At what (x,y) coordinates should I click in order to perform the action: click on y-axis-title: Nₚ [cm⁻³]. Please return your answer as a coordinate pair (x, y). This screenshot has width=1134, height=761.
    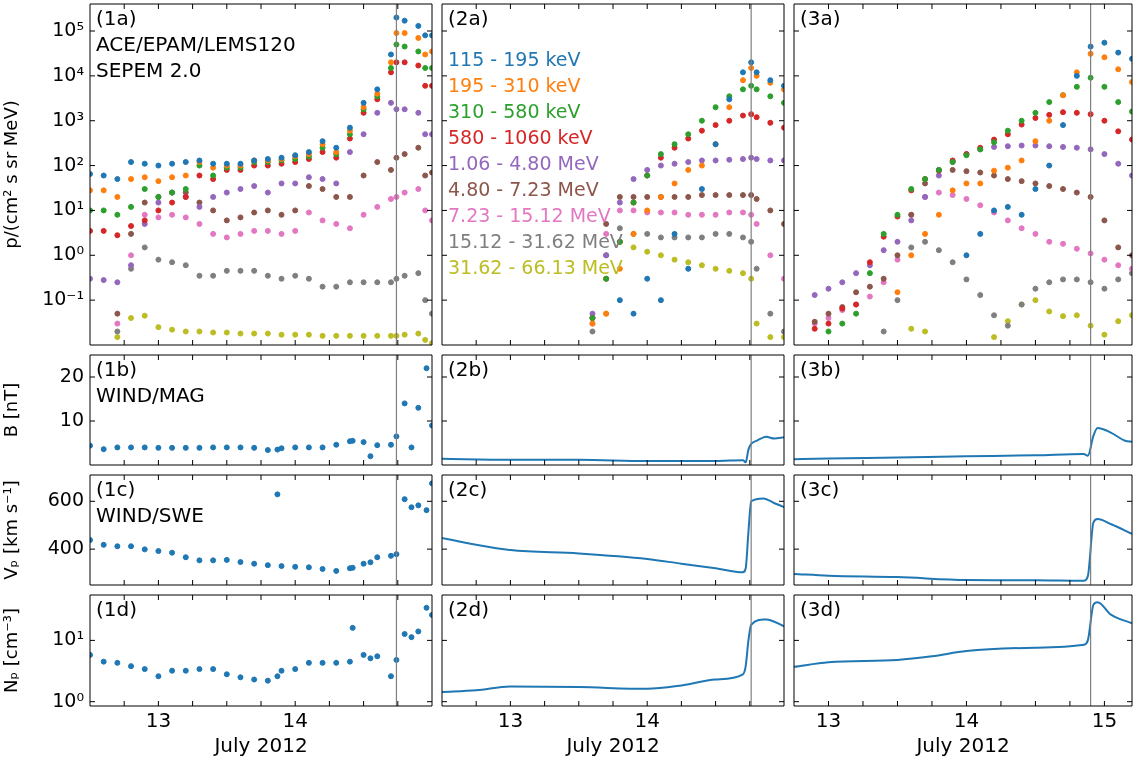
    Looking at the image, I should click on (11, 650).